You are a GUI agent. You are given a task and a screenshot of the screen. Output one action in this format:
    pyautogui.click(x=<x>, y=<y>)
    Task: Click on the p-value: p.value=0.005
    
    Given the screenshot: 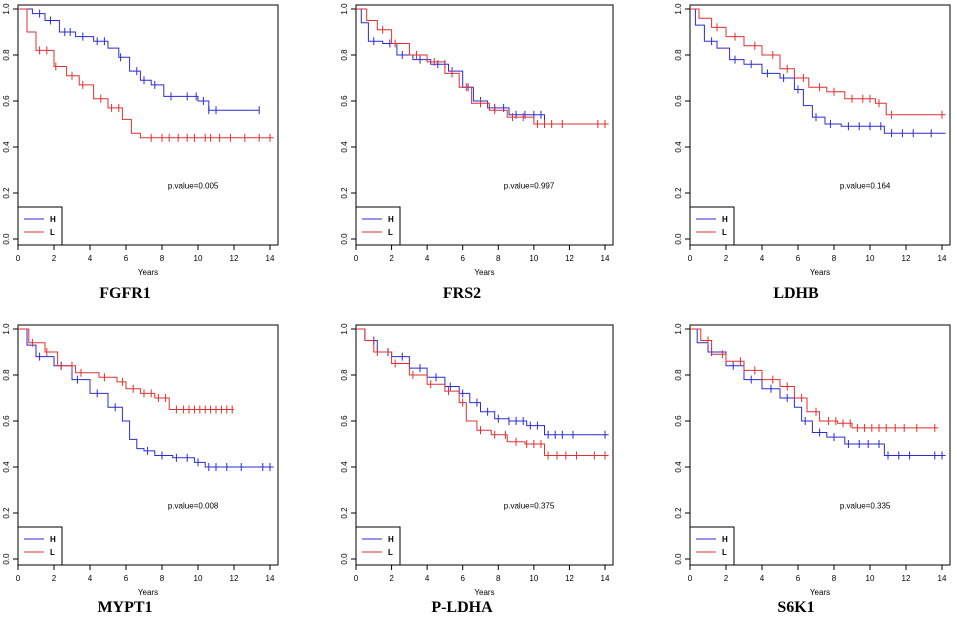 What is the action you would take?
    pyautogui.click(x=193, y=185)
    